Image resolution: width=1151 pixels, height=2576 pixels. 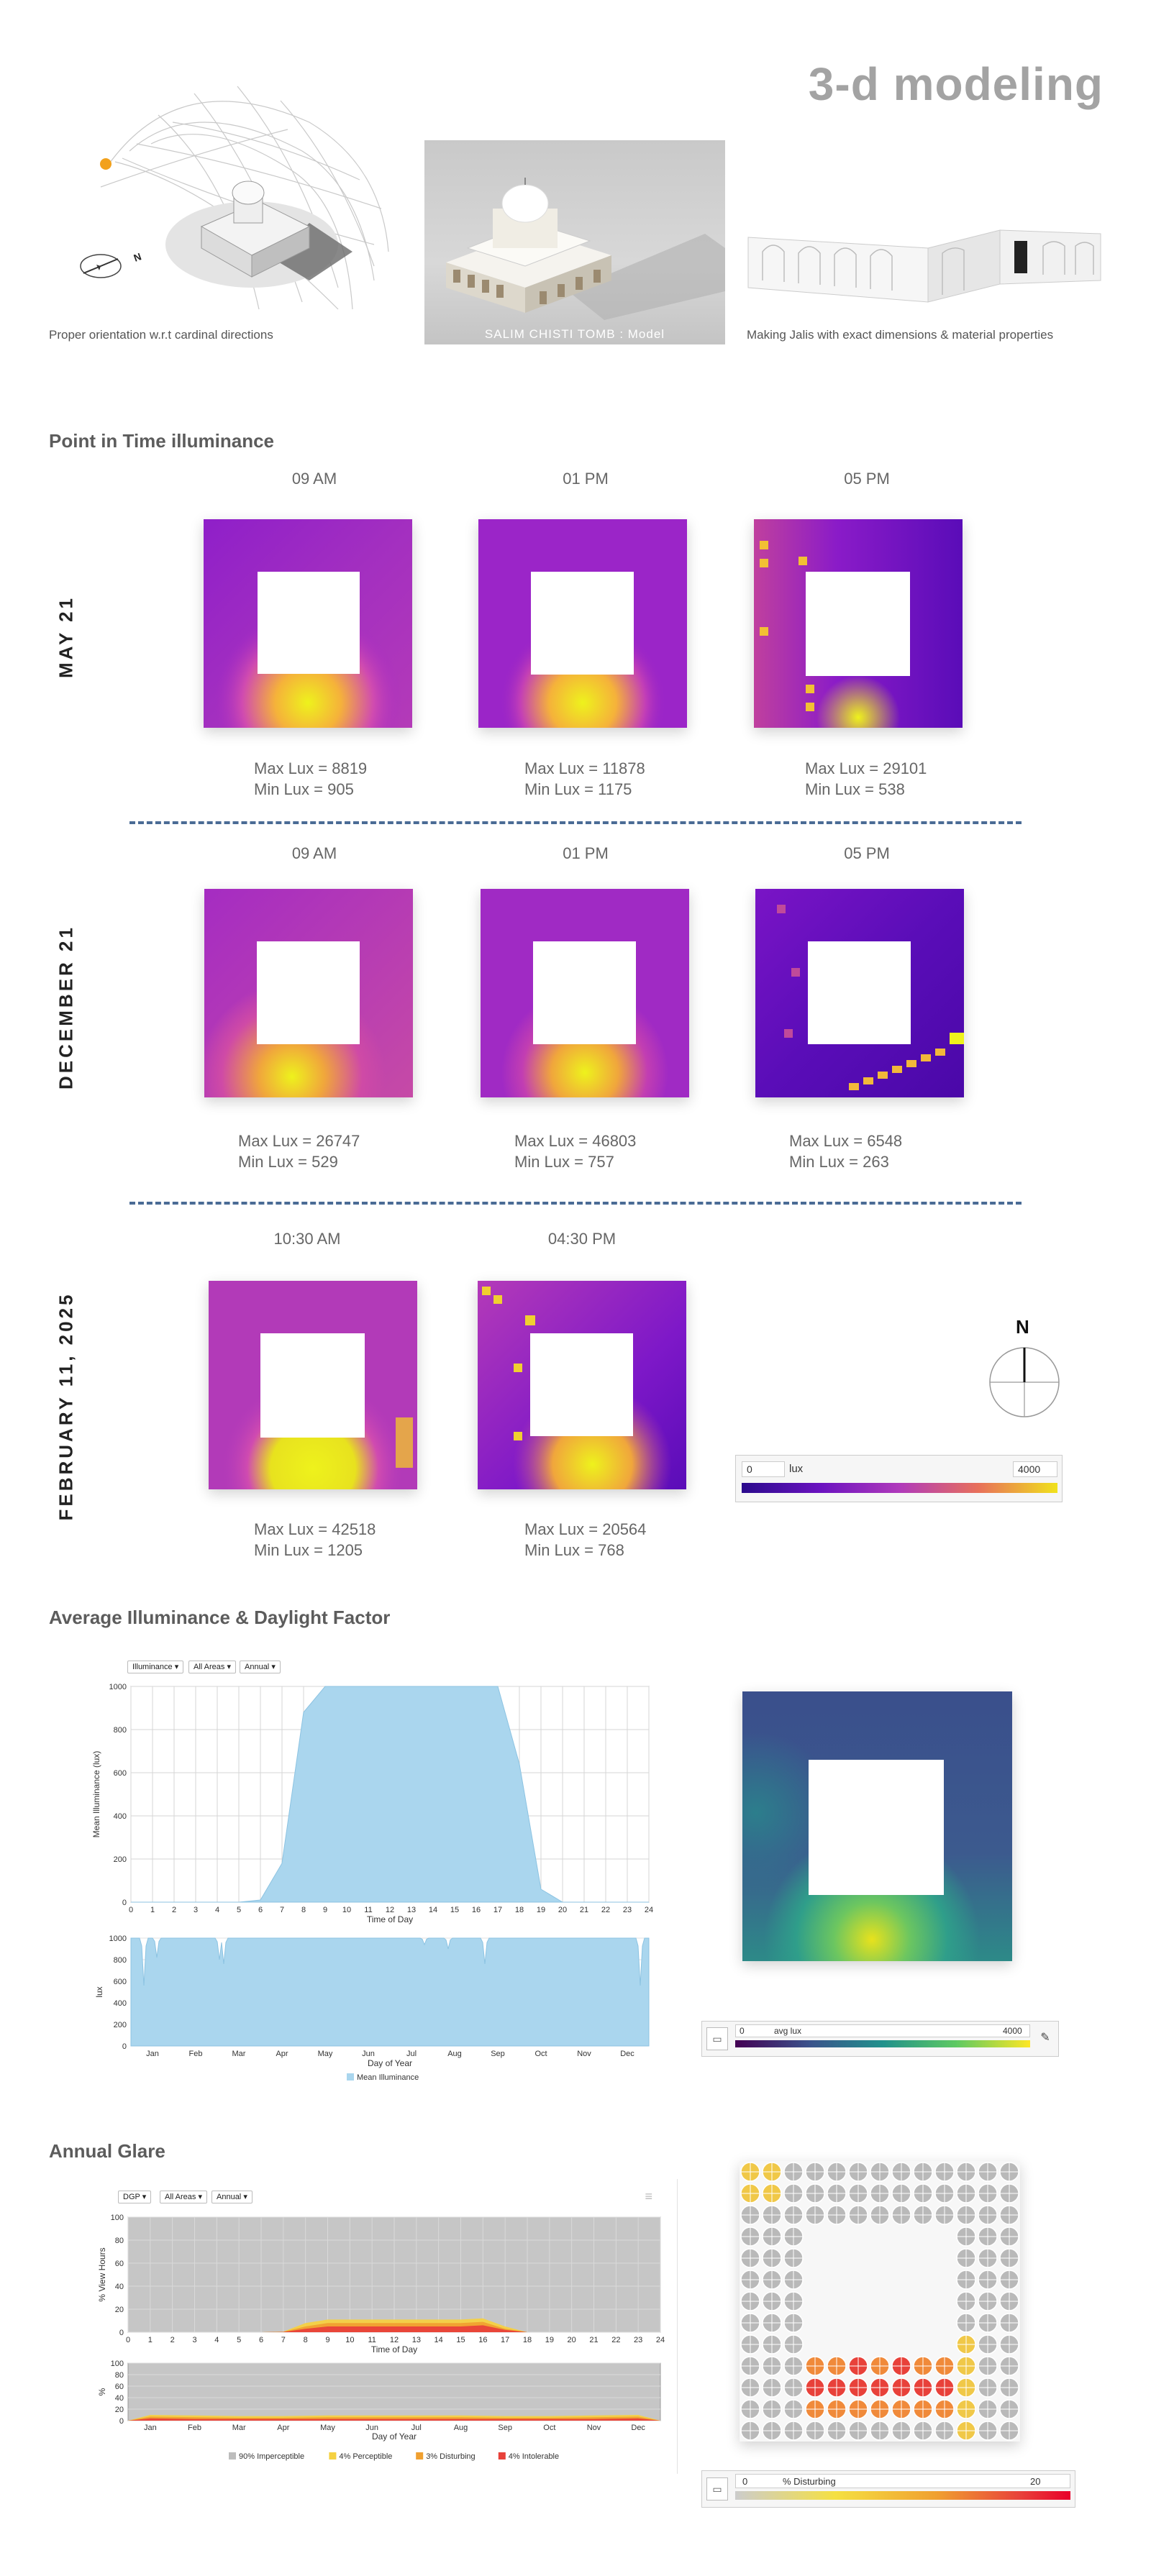 I want to click on x-tick-label: 12, so click(x=390, y=1910).